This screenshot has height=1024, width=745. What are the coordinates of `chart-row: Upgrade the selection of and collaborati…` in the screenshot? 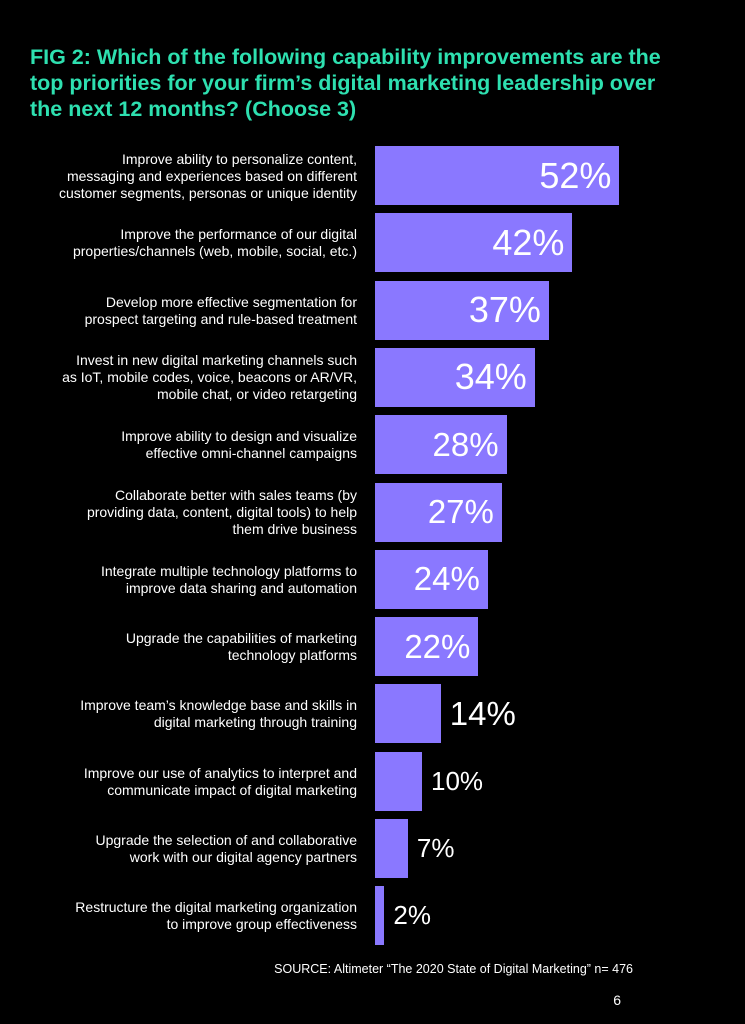 It's located at (372, 849).